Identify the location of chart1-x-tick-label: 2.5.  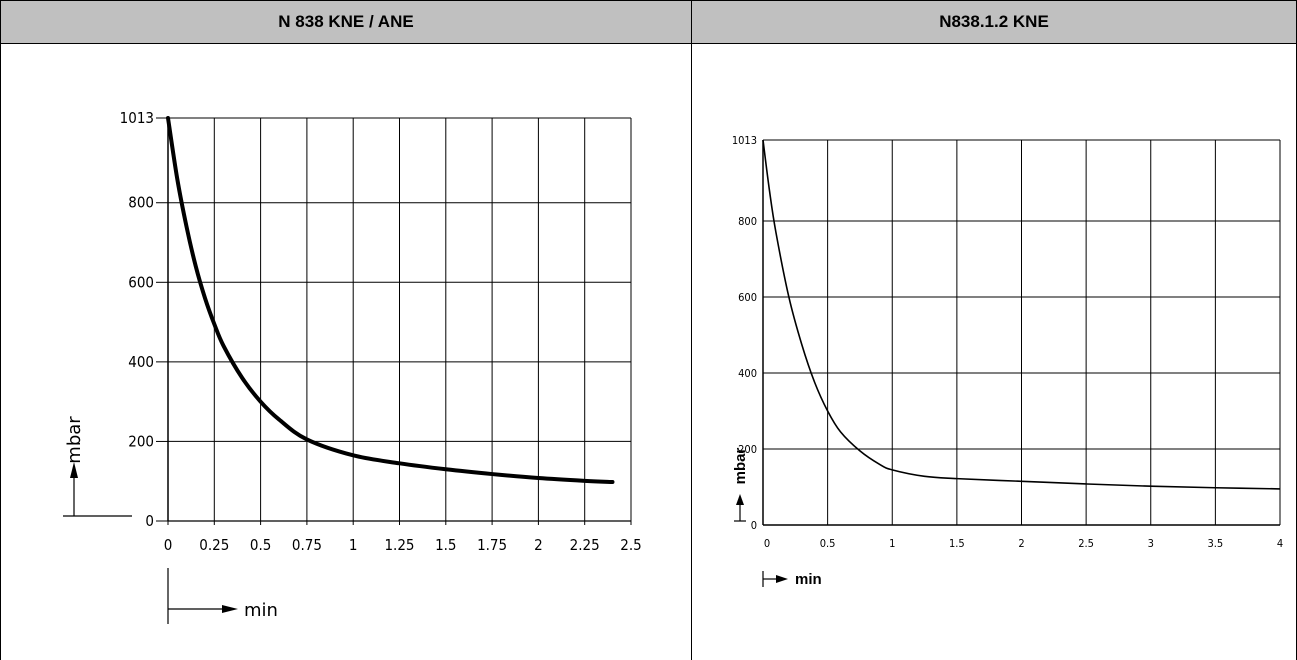
(630, 545).